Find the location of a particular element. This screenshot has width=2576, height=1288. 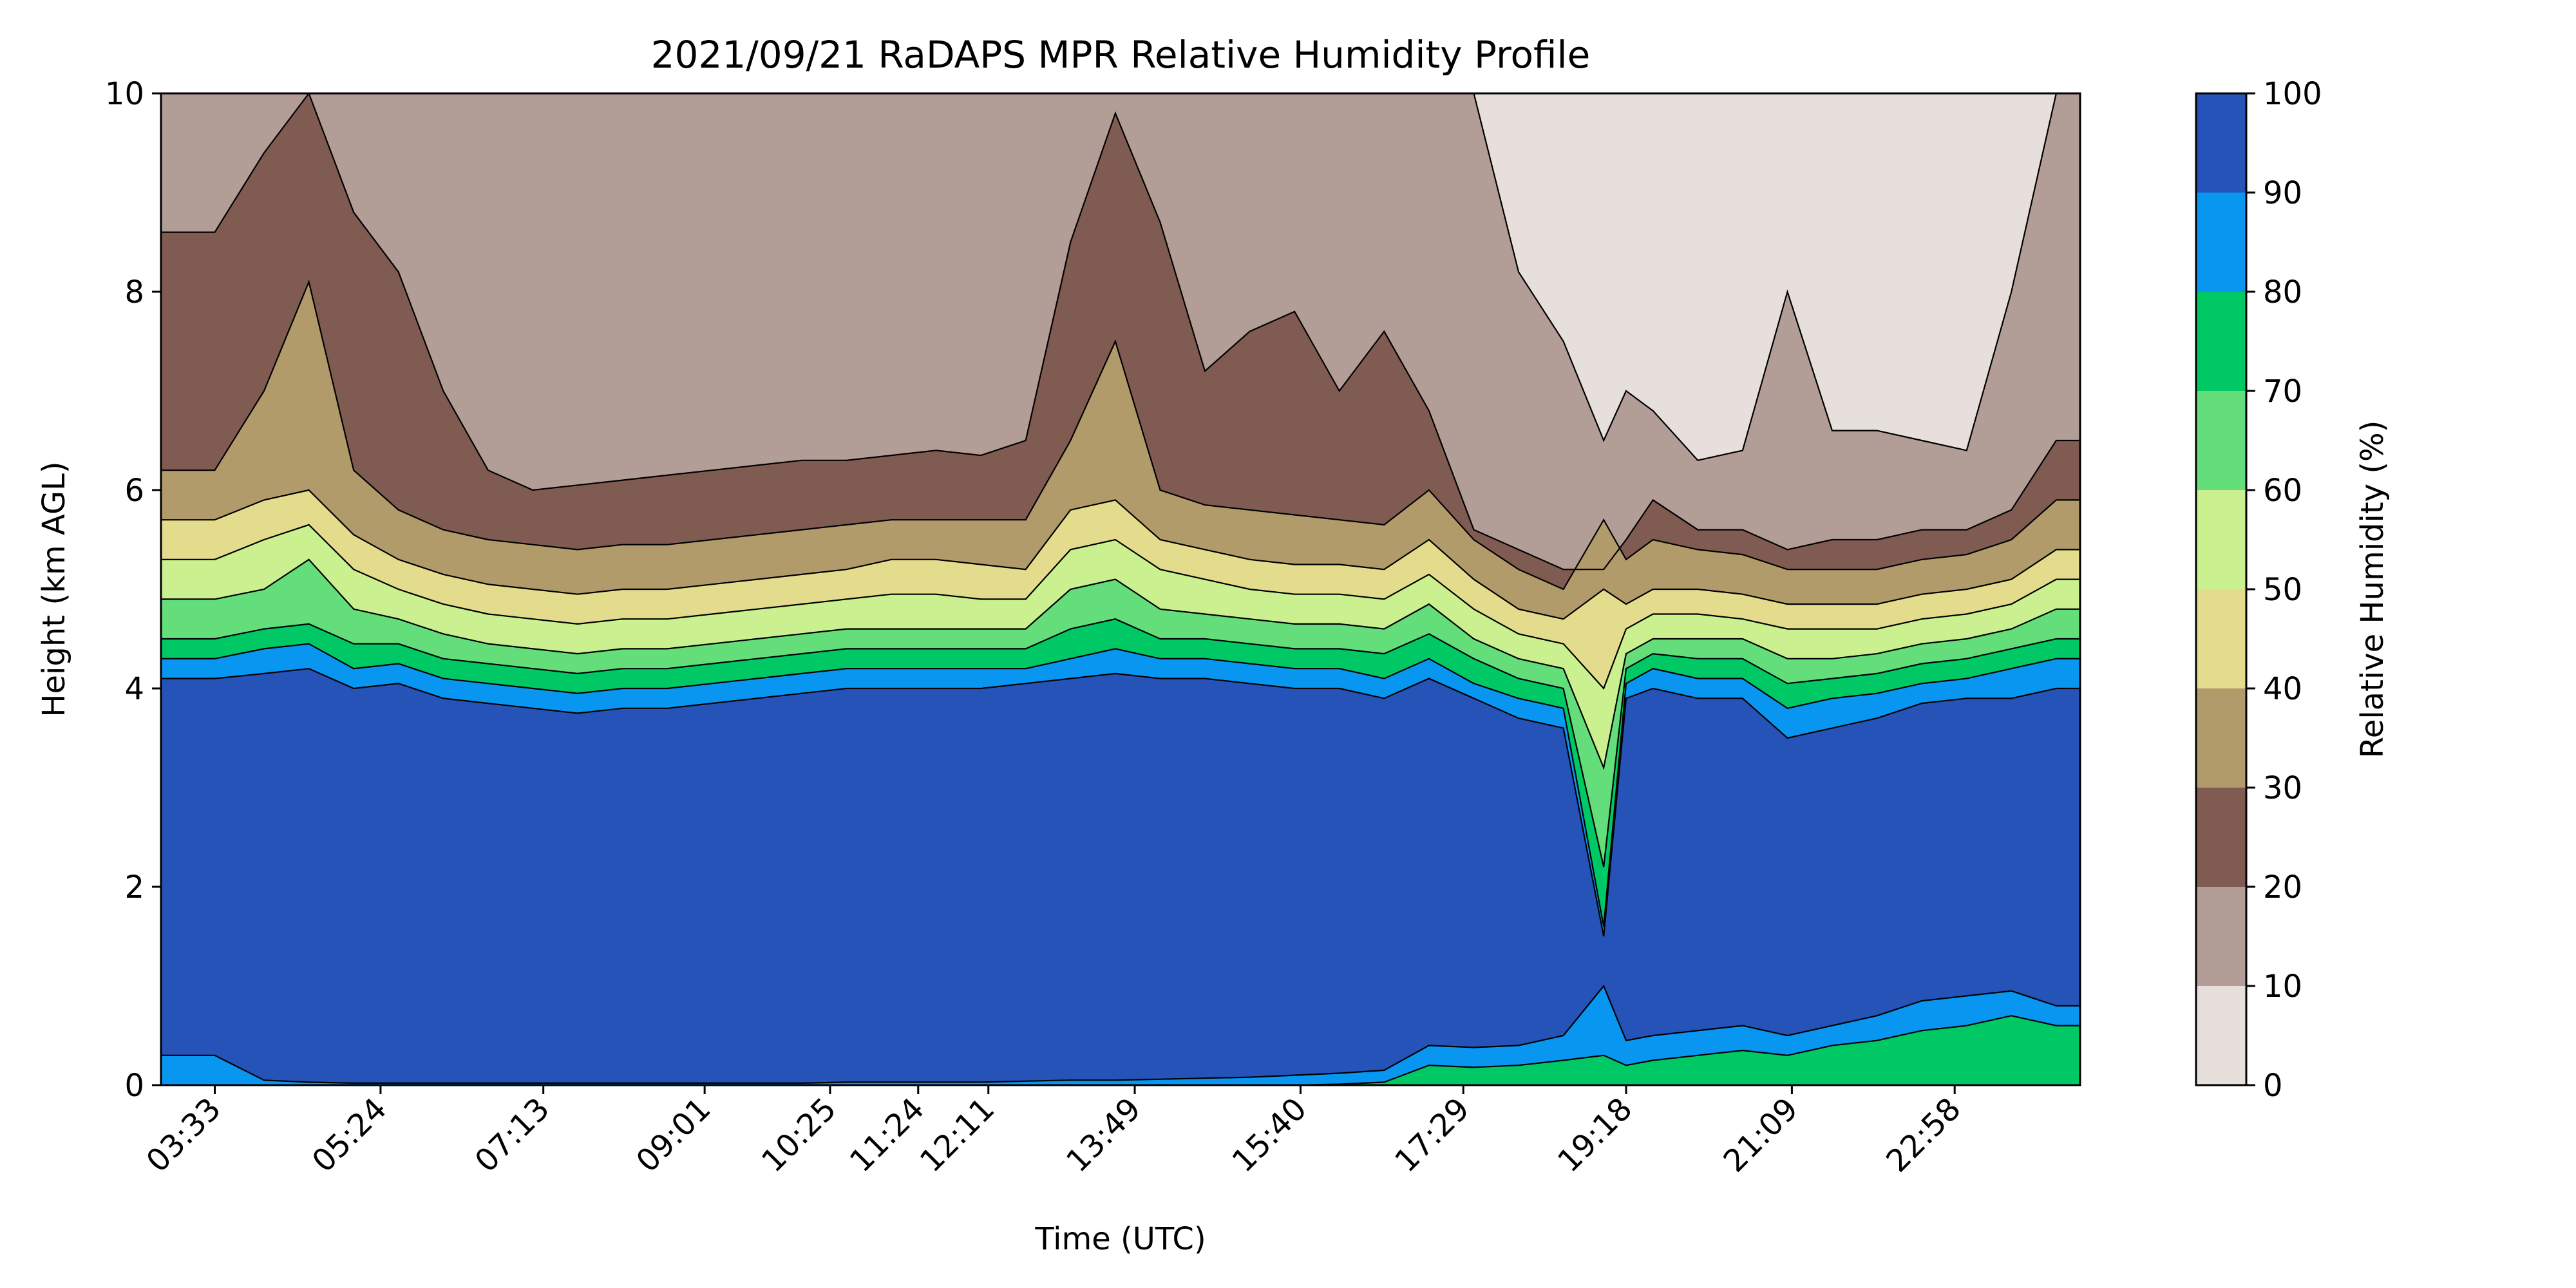

x-tick-label-7: 13:49 is located at coordinates (1103, 1135).